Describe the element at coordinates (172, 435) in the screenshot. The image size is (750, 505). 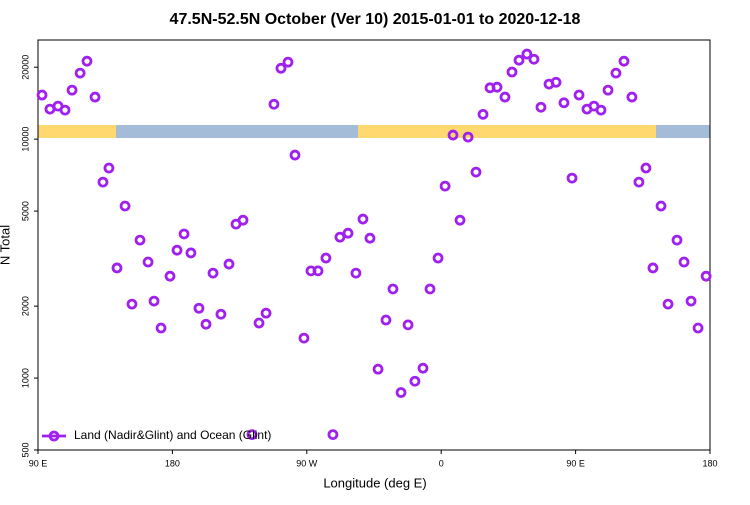
I see `legend-label: Land (Nadir&Glint) and Ocean (Glint)` at that location.